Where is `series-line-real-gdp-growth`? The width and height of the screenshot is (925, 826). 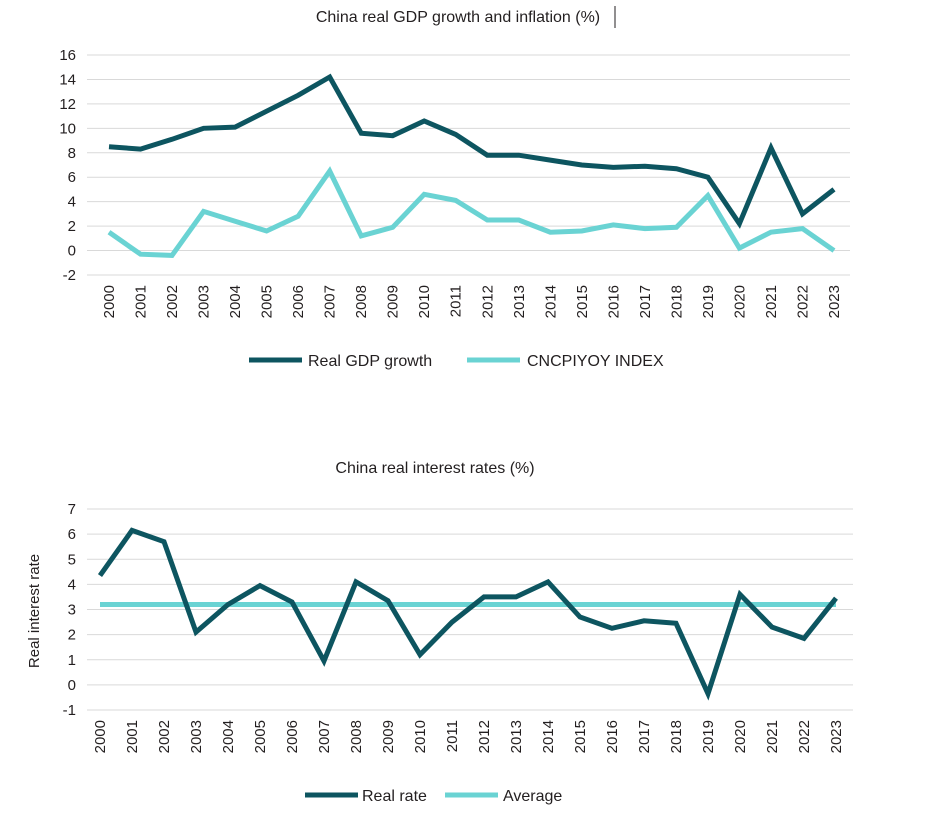
series-line-real-gdp-growth is located at coordinates (472, 151).